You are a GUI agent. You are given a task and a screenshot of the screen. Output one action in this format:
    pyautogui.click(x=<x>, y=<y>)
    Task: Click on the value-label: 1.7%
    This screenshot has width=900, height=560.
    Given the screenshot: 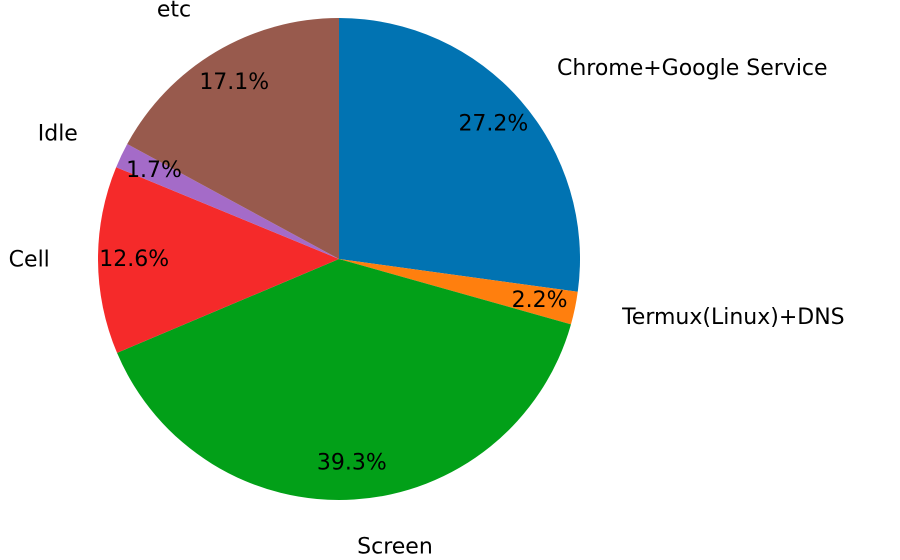 What is the action you would take?
    pyautogui.click(x=154, y=170)
    